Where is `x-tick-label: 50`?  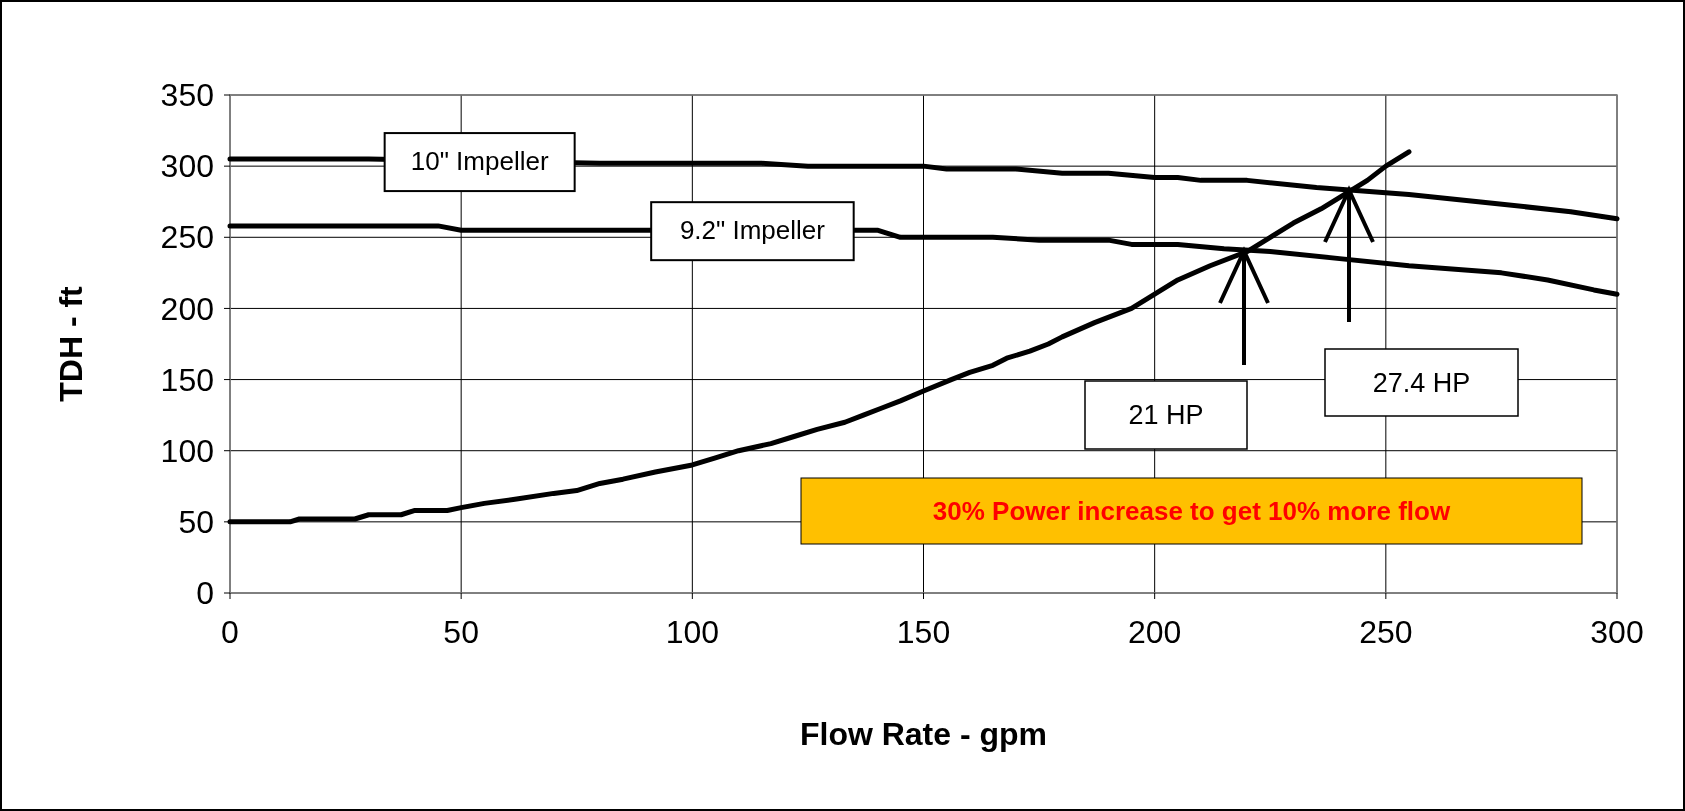
x-tick-label: 50 is located at coordinates (461, 632).